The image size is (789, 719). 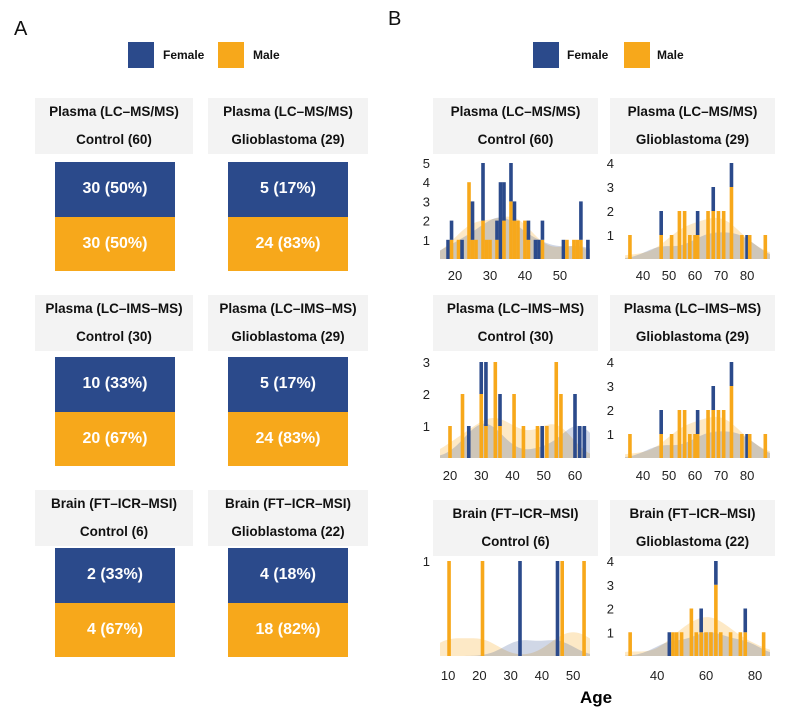 I want to click on x-tick-label: 80, so click(x=755, y=675).